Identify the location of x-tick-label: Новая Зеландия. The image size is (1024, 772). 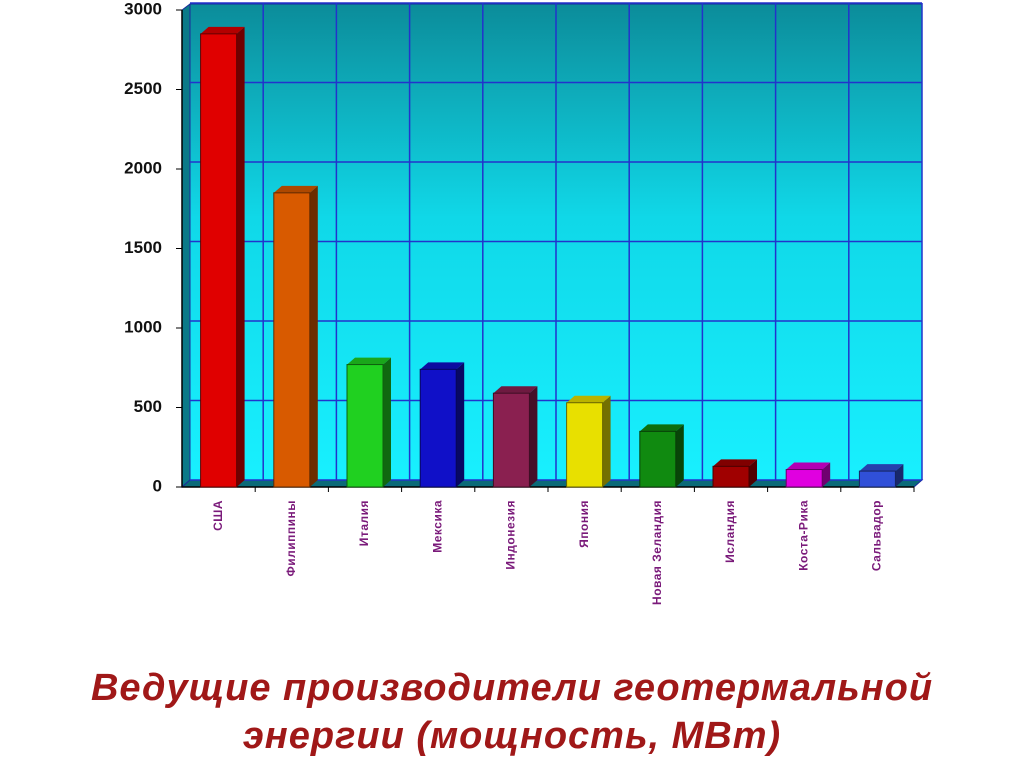
(657, 552).